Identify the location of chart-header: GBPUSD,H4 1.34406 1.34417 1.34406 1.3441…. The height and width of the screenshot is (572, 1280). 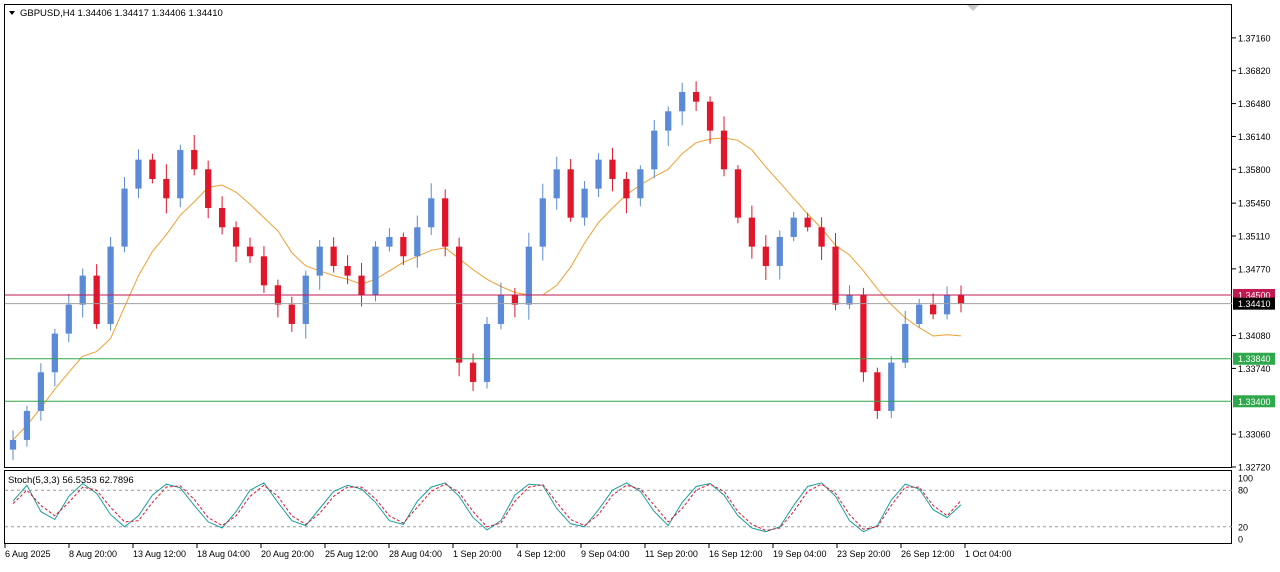
(116, 13).